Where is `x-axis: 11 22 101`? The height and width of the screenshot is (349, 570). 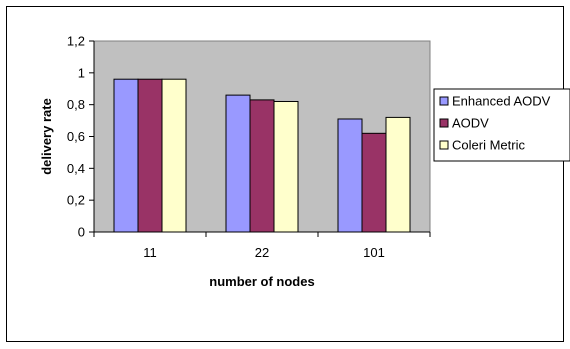
x-axis: 11 22 101 is located at coordinates (262, 245).